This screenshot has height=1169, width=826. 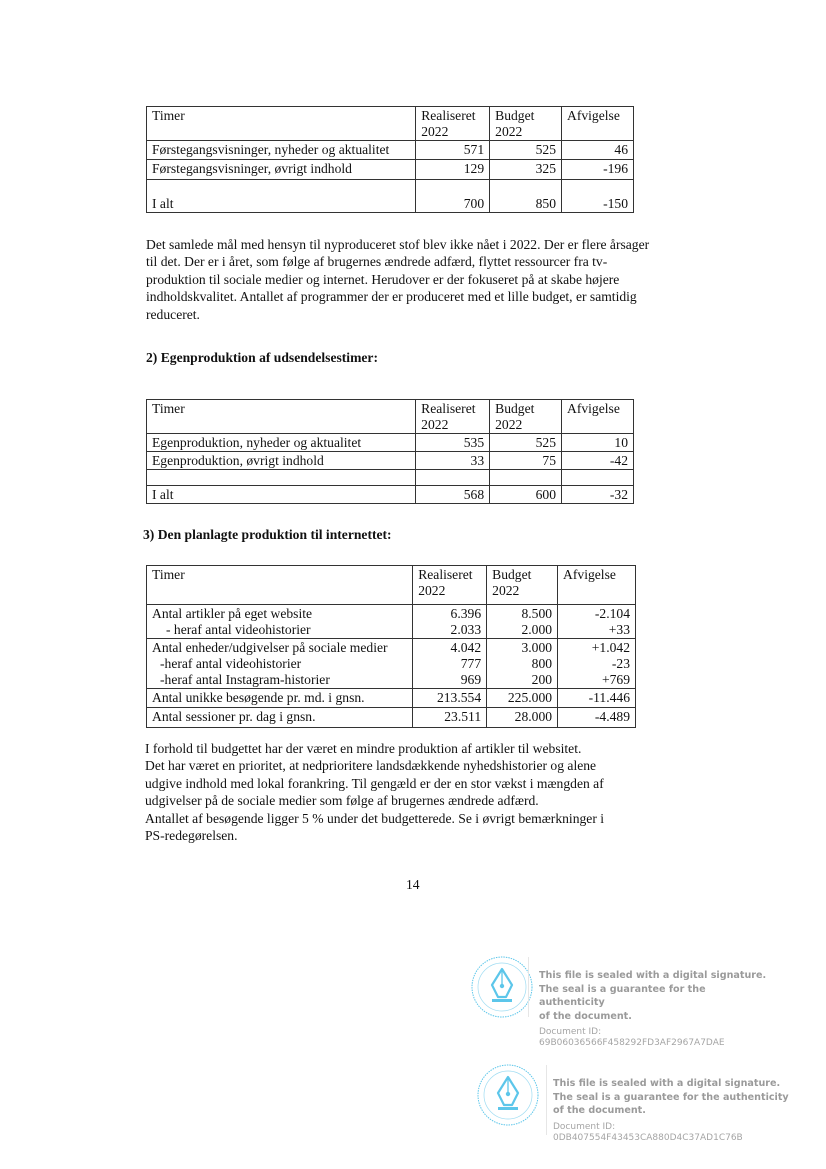 What do you see at coordinates (526, 196) in the screenshot?
I see `cell: 850` at bounding box center [526, 196].